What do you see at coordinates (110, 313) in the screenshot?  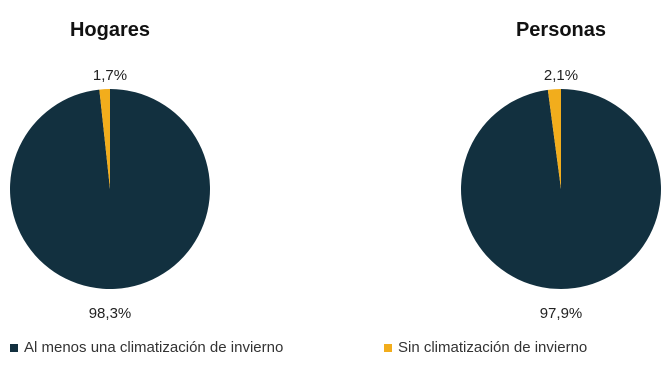 I see `data-label-with-heating-hogares: 98,3%` at bounding box center [110, 313].